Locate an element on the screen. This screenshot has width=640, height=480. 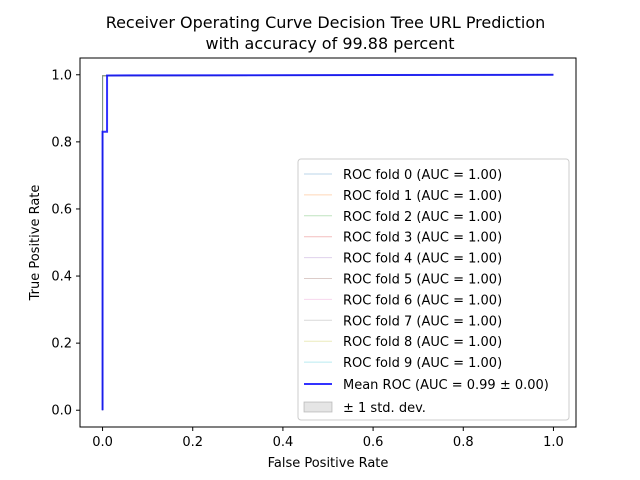
y-axis-label: True Positive Rate is located at coordinates (35, 243).